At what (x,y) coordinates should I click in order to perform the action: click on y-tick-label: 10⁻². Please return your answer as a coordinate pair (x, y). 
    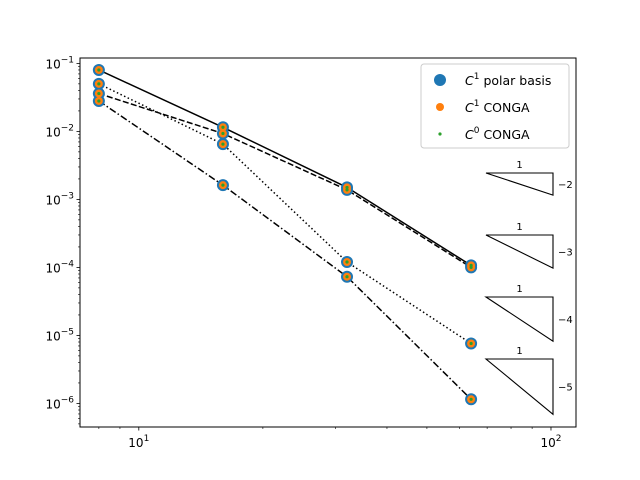
    Looking at the image, I should click on (59, 131).